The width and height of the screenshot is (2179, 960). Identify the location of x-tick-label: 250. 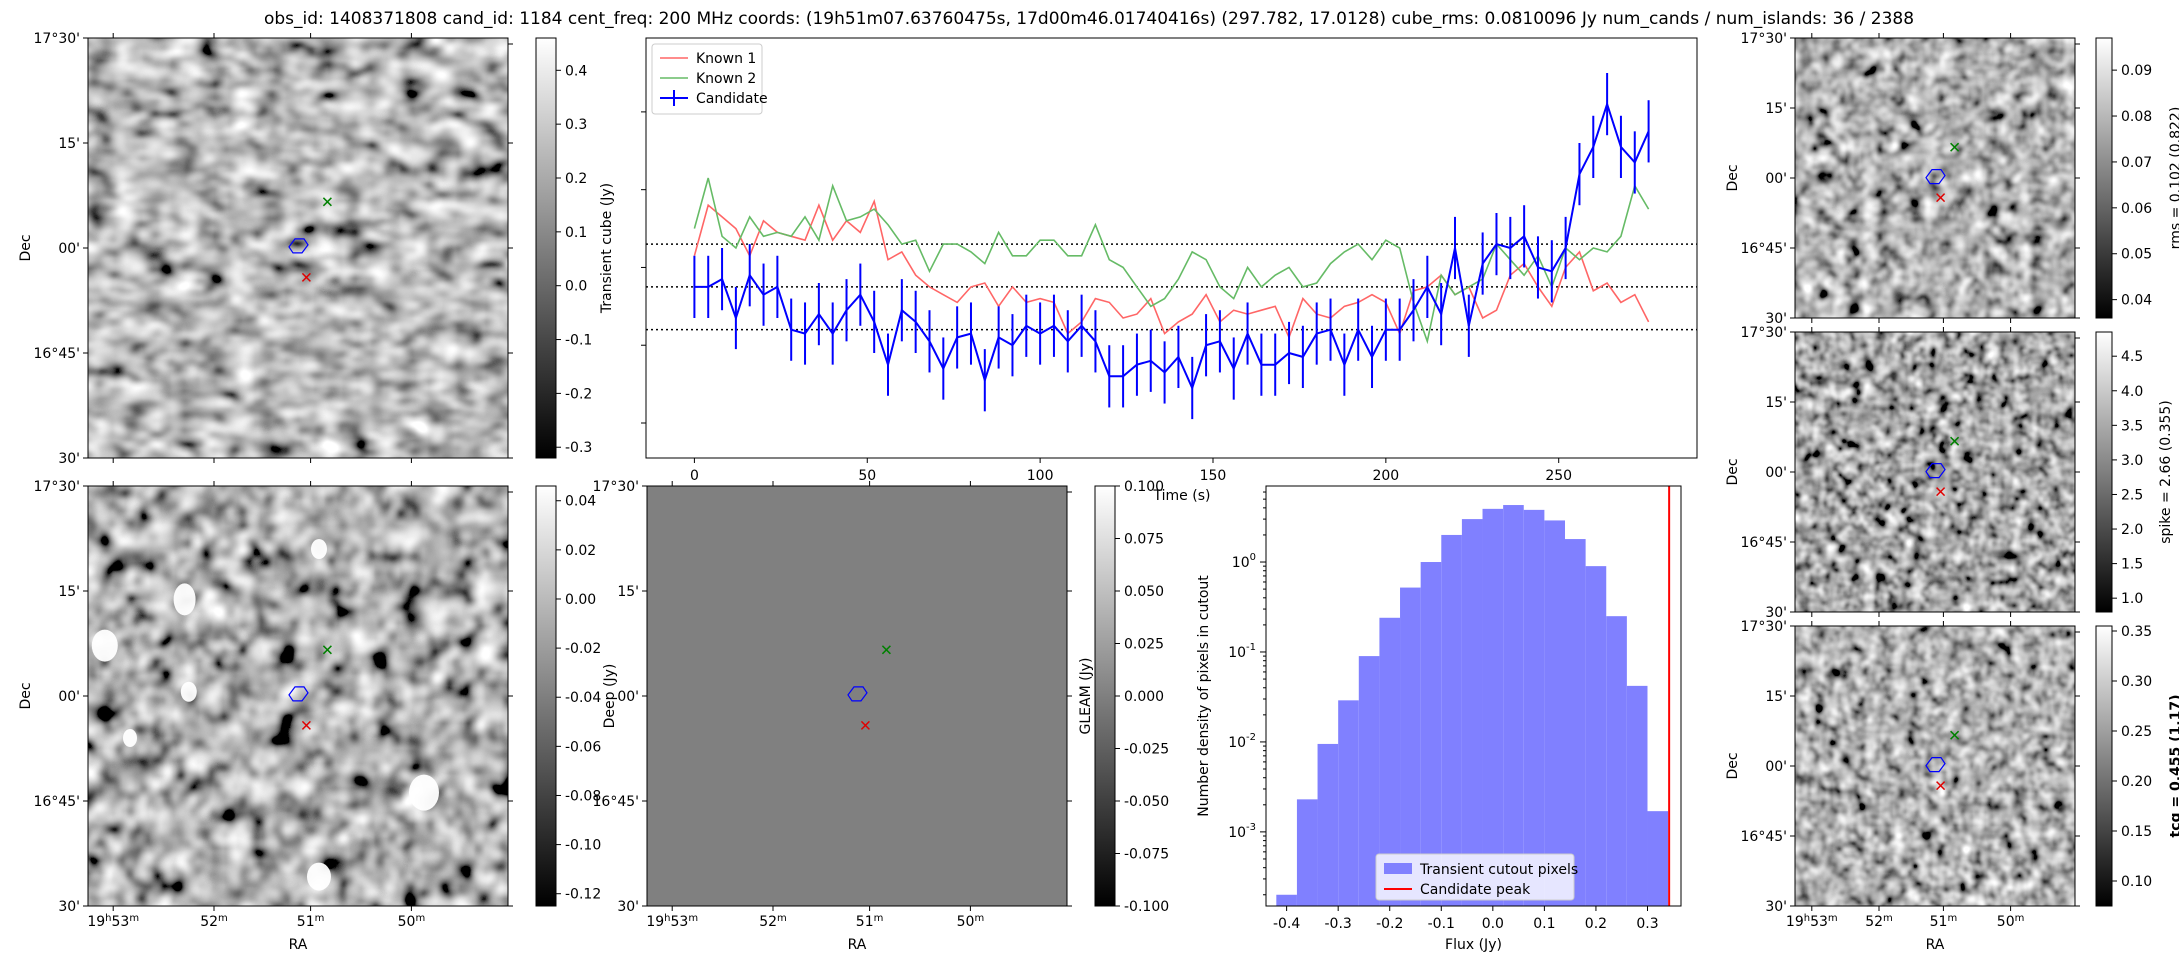
(1558, 476).